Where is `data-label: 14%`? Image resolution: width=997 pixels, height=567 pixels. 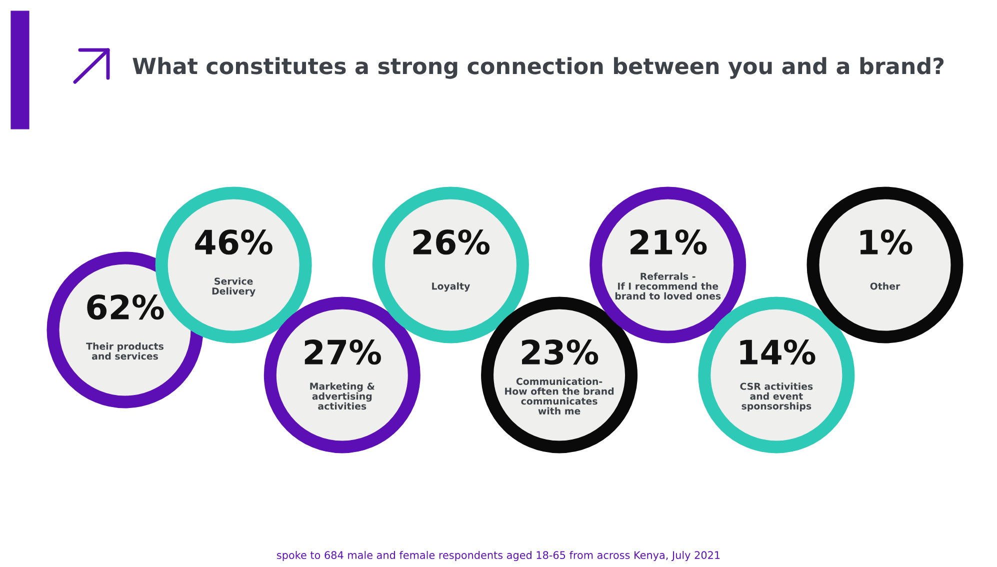 data-label: 14% is located at coordinates (778, 352).